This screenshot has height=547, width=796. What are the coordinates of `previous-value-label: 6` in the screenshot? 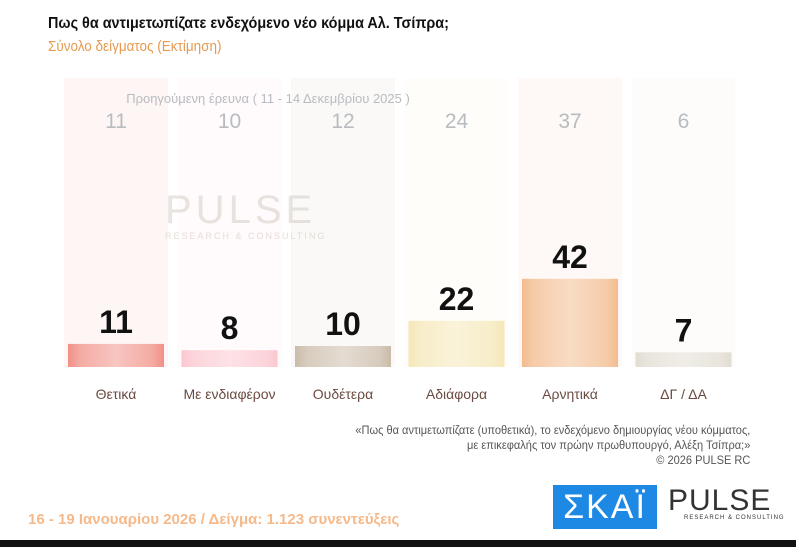 It's located at (684, 121).